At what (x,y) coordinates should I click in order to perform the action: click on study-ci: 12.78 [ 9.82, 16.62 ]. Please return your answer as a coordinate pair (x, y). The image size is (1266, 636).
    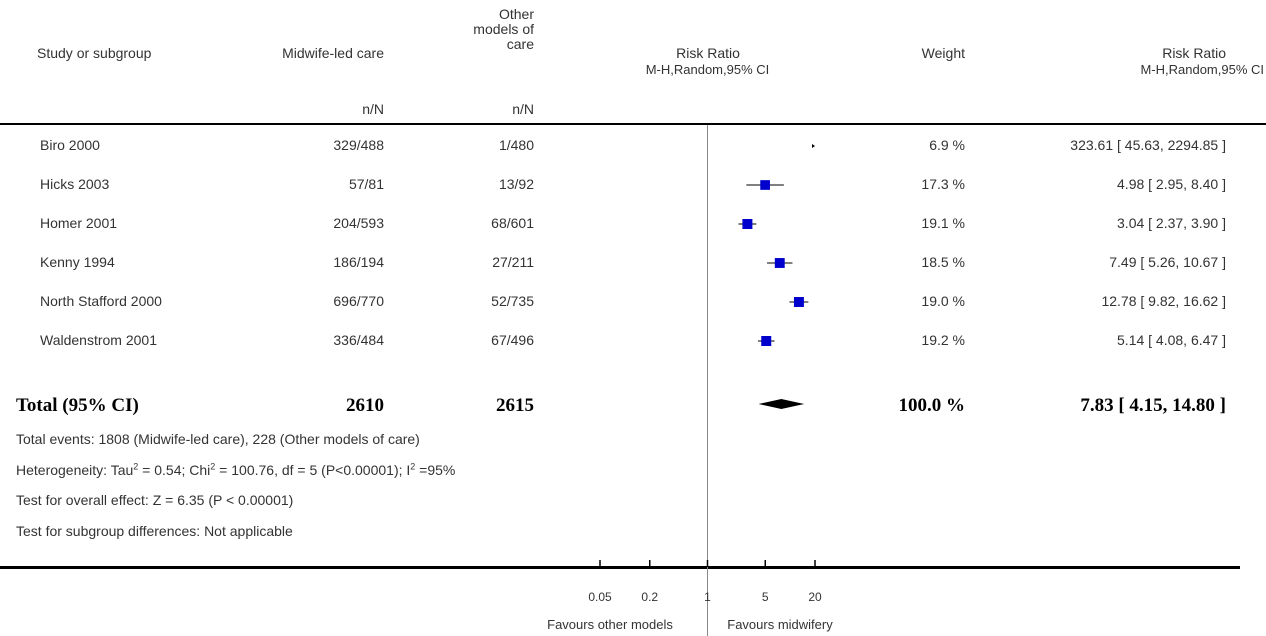
    Looking at the image, I should click on (1163, 301).